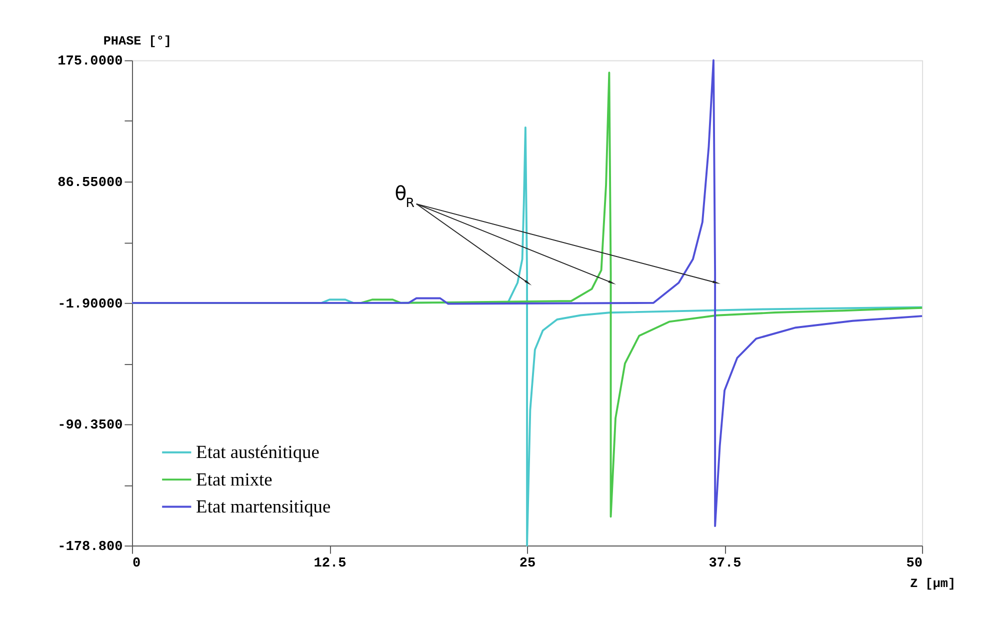  What do you see at coordinates (90, 183) in the screenshot?
I see `y-tick-label: 86.55000` at bounding box center [90, 183].